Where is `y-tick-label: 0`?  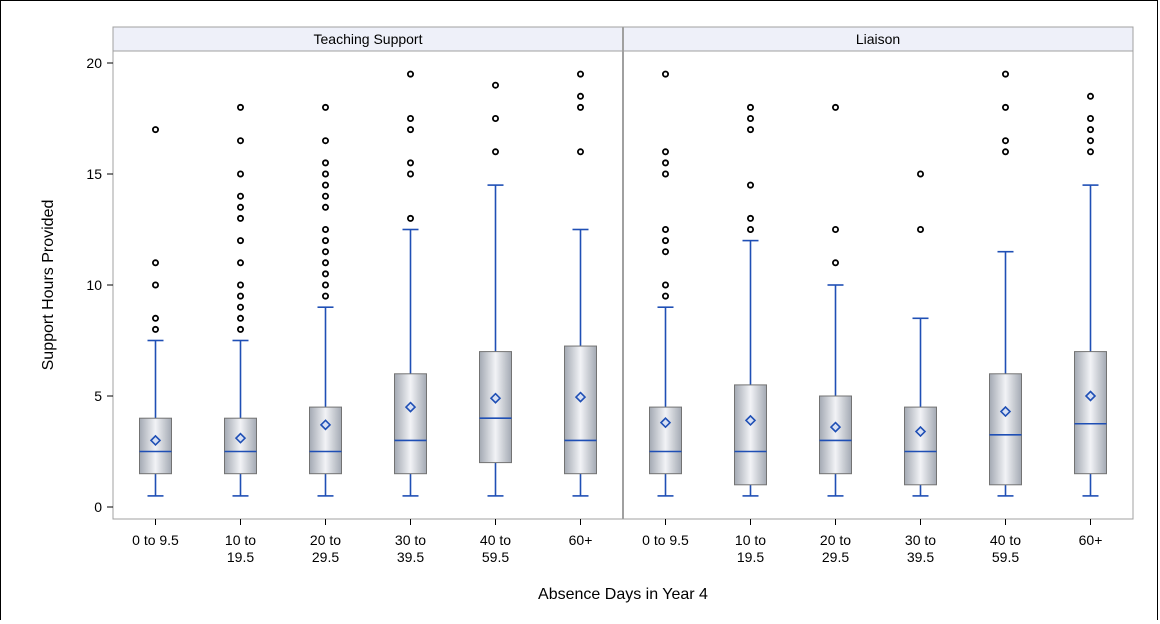 y-tick-label: 0 is located at coordinates (98, 507).